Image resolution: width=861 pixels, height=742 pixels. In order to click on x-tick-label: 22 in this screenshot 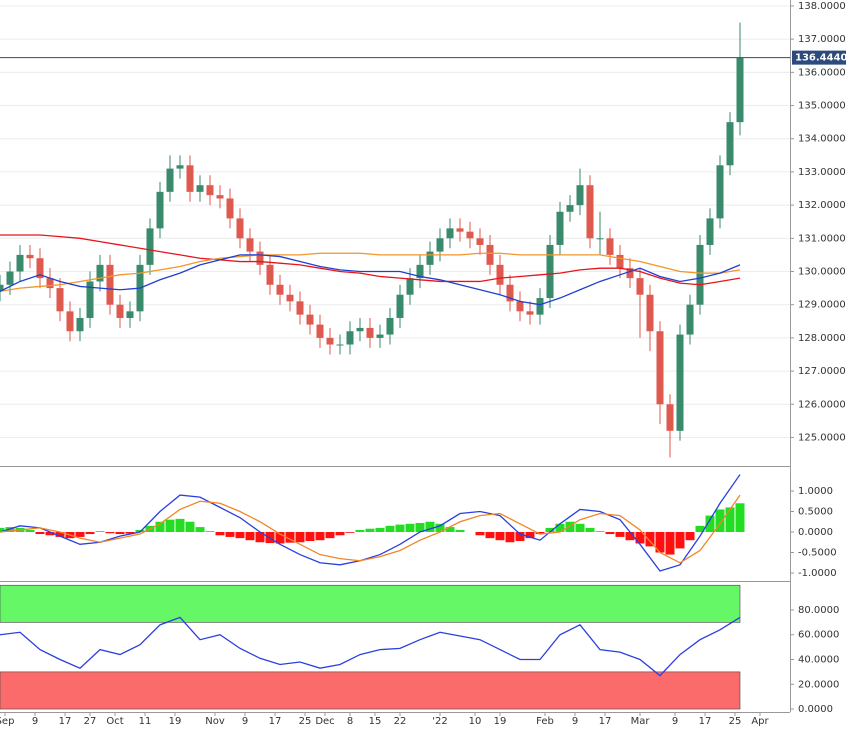, I will do `click(400, 721)`.